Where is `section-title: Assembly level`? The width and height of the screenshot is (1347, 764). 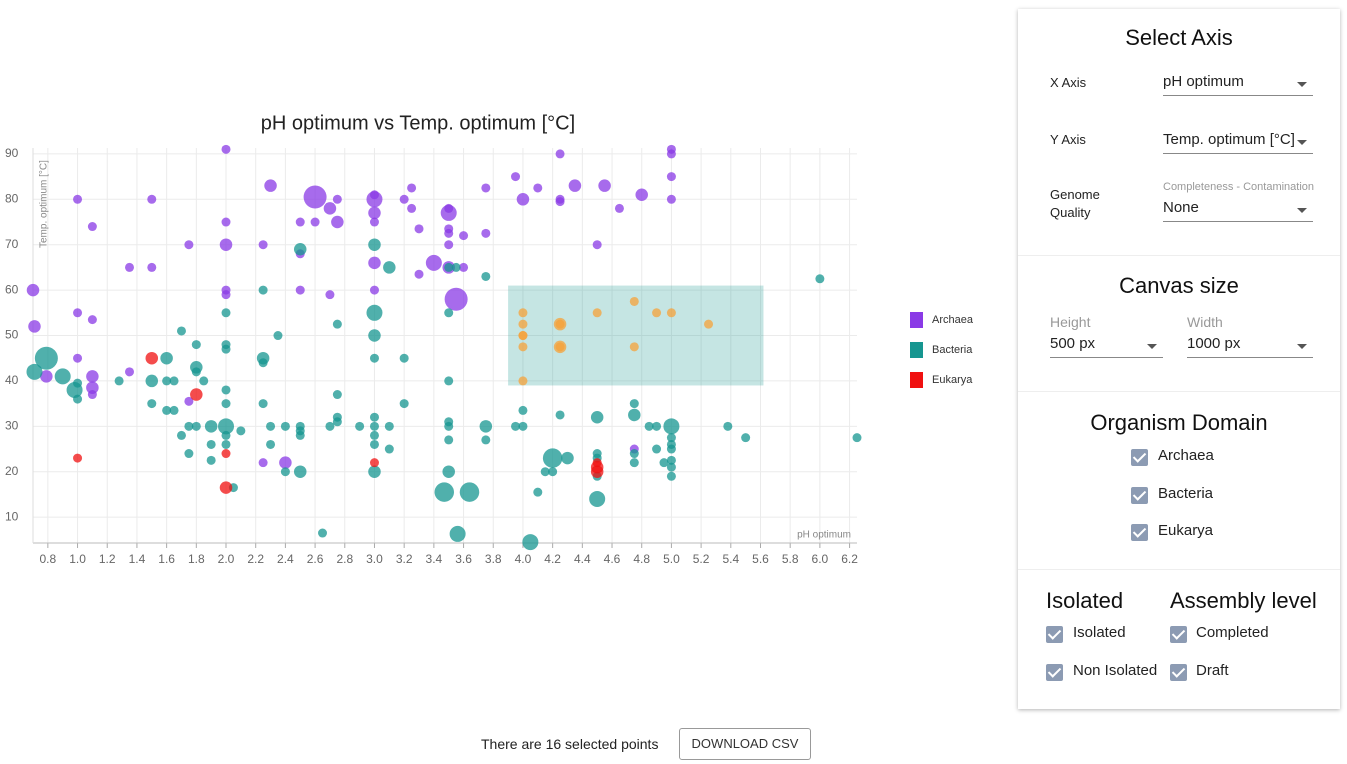
section-title: Assembly level is located at coordinates (1243, 600).